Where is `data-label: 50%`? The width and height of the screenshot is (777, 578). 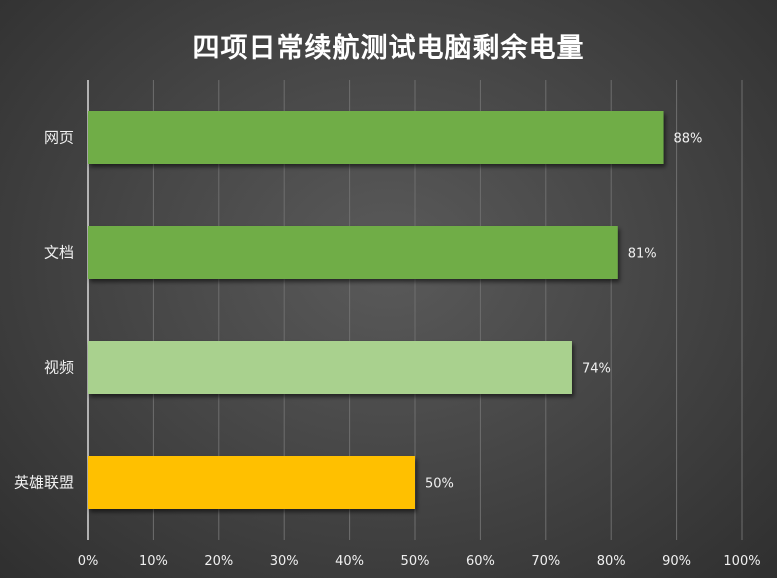
data-label: 50% is located at coordinates (439, 484).